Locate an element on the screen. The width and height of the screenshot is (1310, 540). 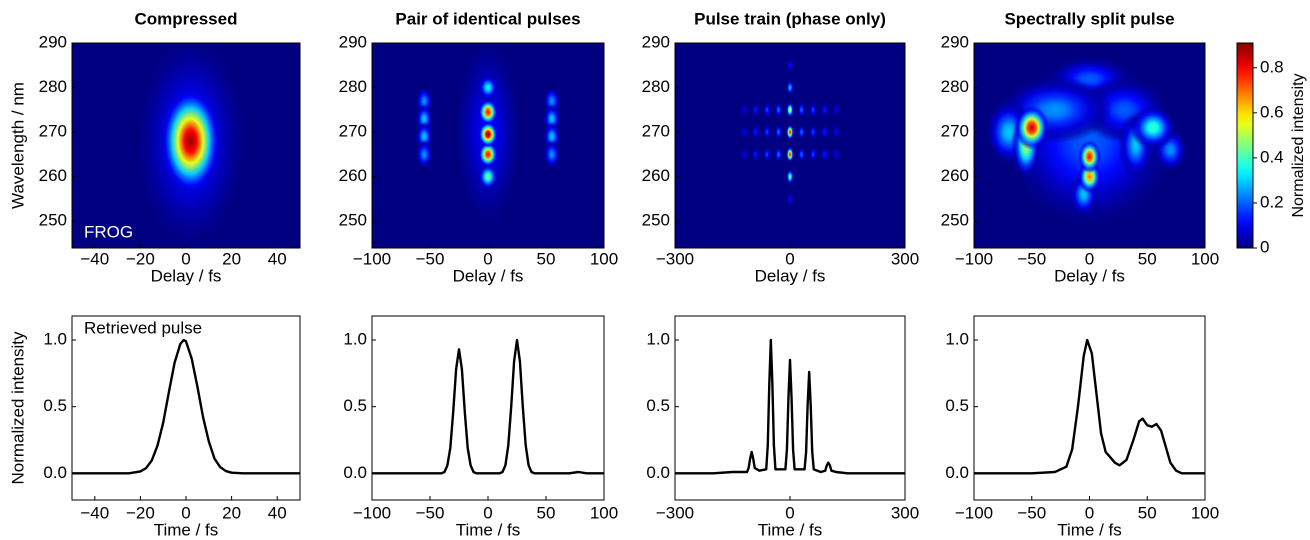
annotation: FROG is located at coordinates (108, 231).